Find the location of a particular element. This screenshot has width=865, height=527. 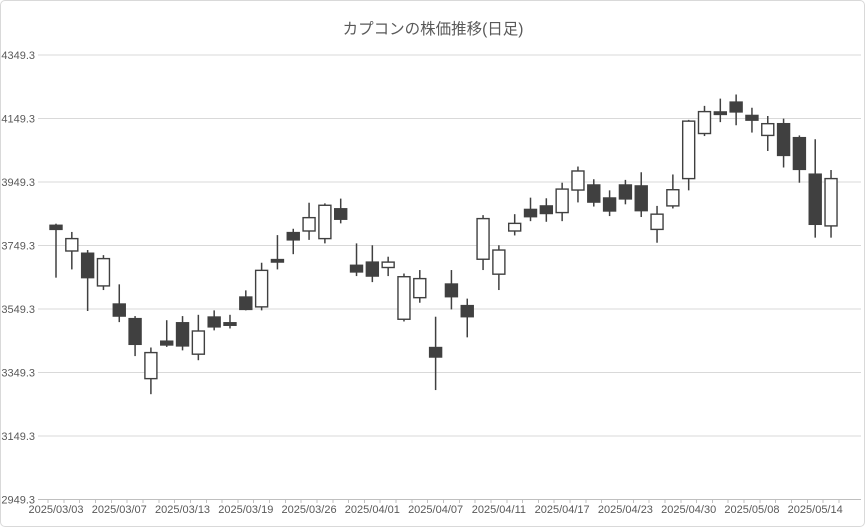

x-axis-label: 2025/04/23 is located at coordinates (625, 510).